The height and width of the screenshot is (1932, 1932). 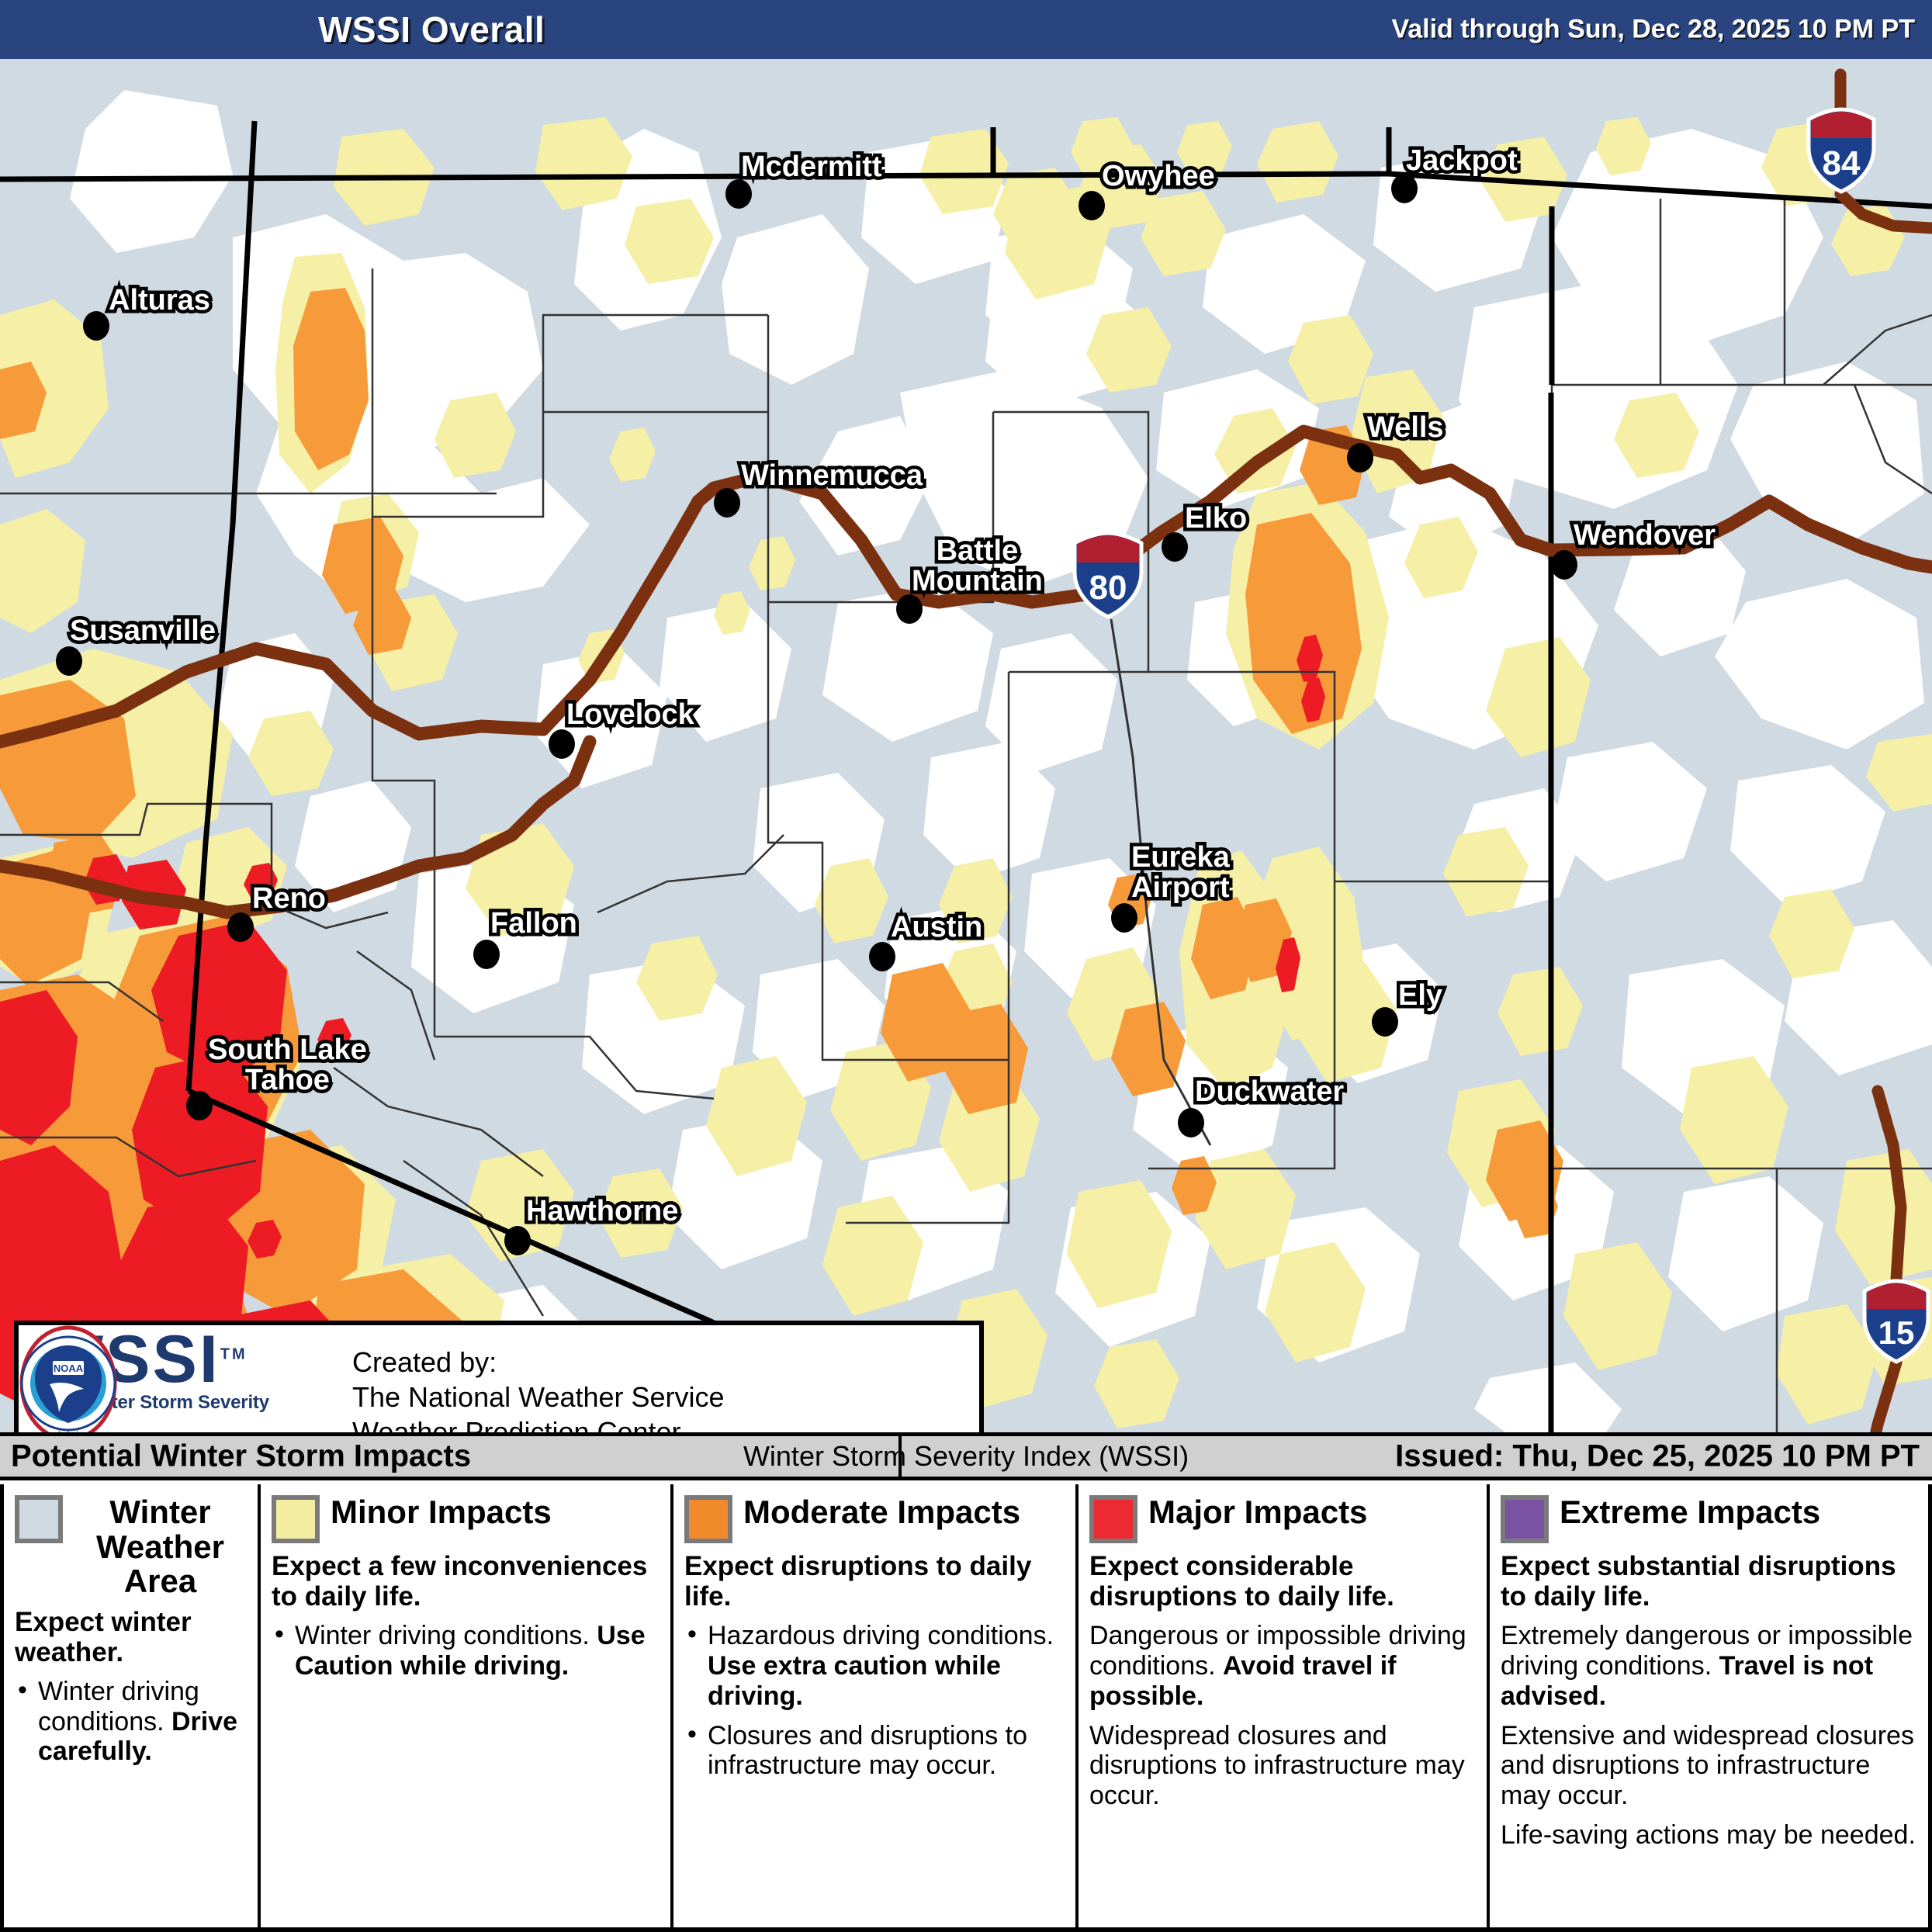 I want to click on legend-detail-emphasis: Use Caution while driving., so click(x=470, y=1651).